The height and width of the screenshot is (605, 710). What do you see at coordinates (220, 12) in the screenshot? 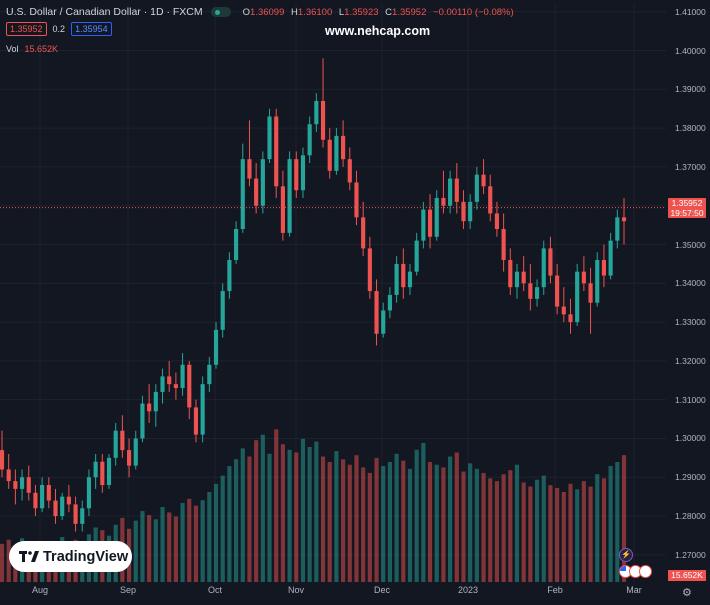
I see `market-status-icon` at bounding box center [220, 12].